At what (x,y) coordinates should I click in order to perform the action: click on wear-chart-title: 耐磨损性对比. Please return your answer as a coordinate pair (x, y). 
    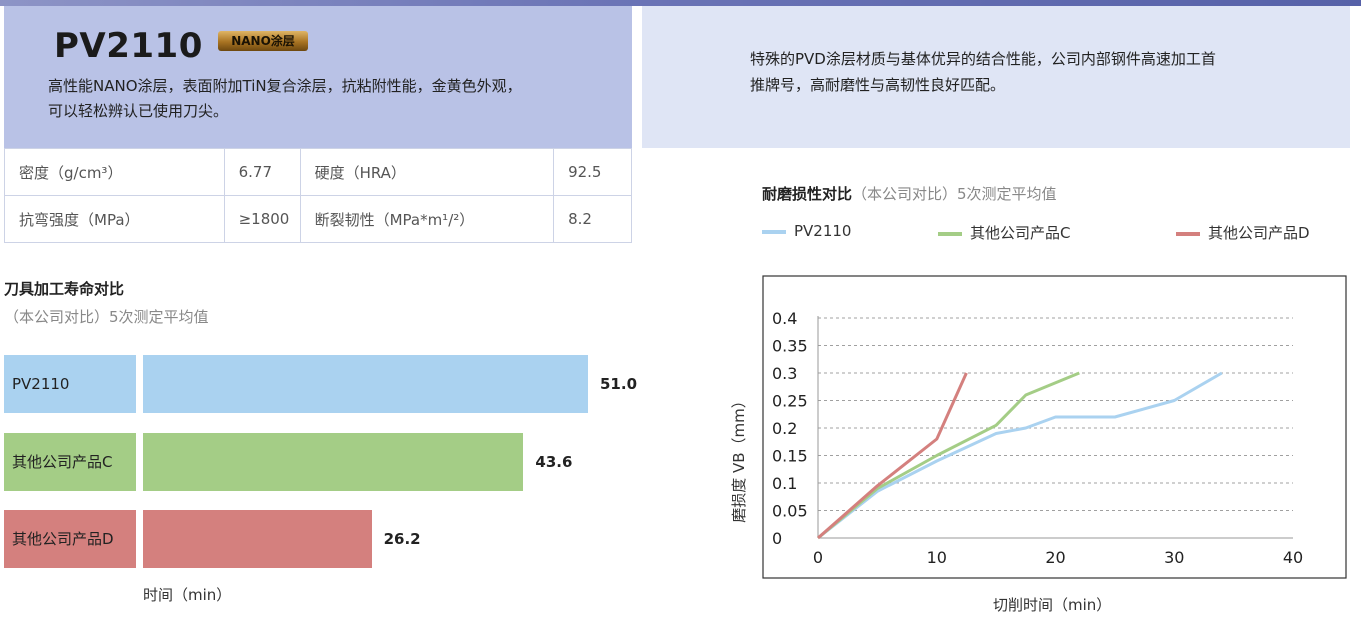
    Looking at the image, I should click on (807, 194).